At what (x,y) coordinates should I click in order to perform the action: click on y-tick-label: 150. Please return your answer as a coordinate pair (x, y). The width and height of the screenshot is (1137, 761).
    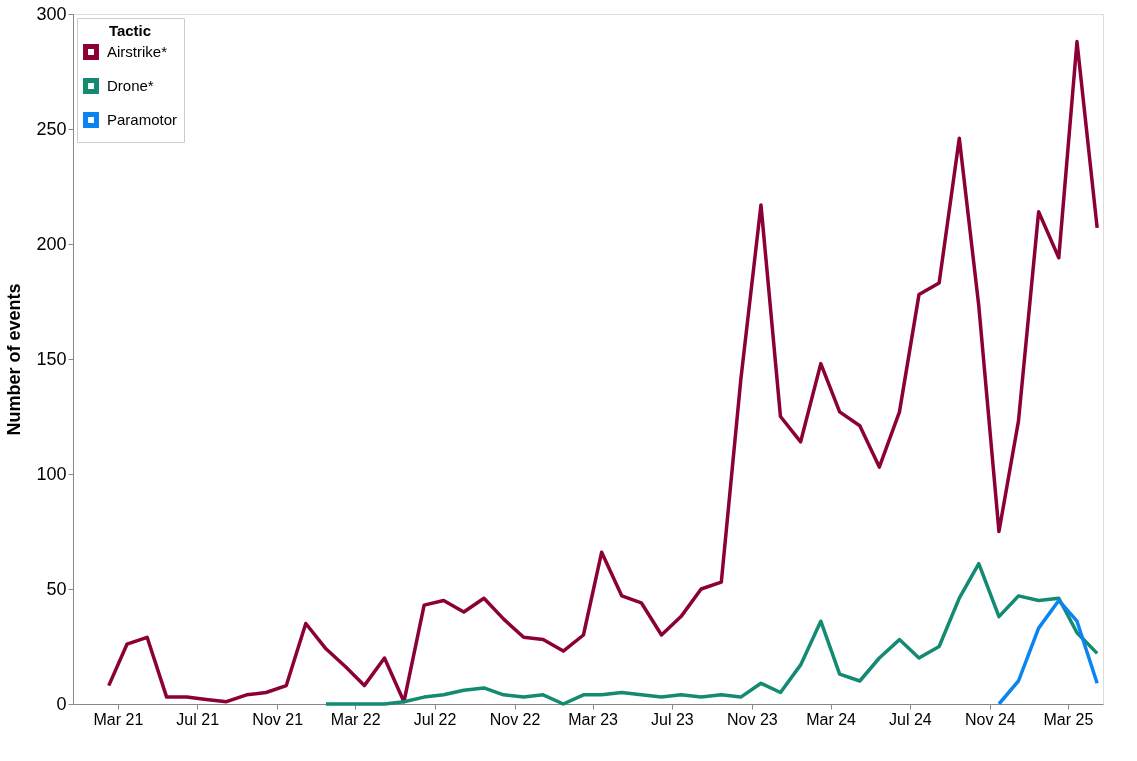
    Looking at the image, I should click on (51, 358).